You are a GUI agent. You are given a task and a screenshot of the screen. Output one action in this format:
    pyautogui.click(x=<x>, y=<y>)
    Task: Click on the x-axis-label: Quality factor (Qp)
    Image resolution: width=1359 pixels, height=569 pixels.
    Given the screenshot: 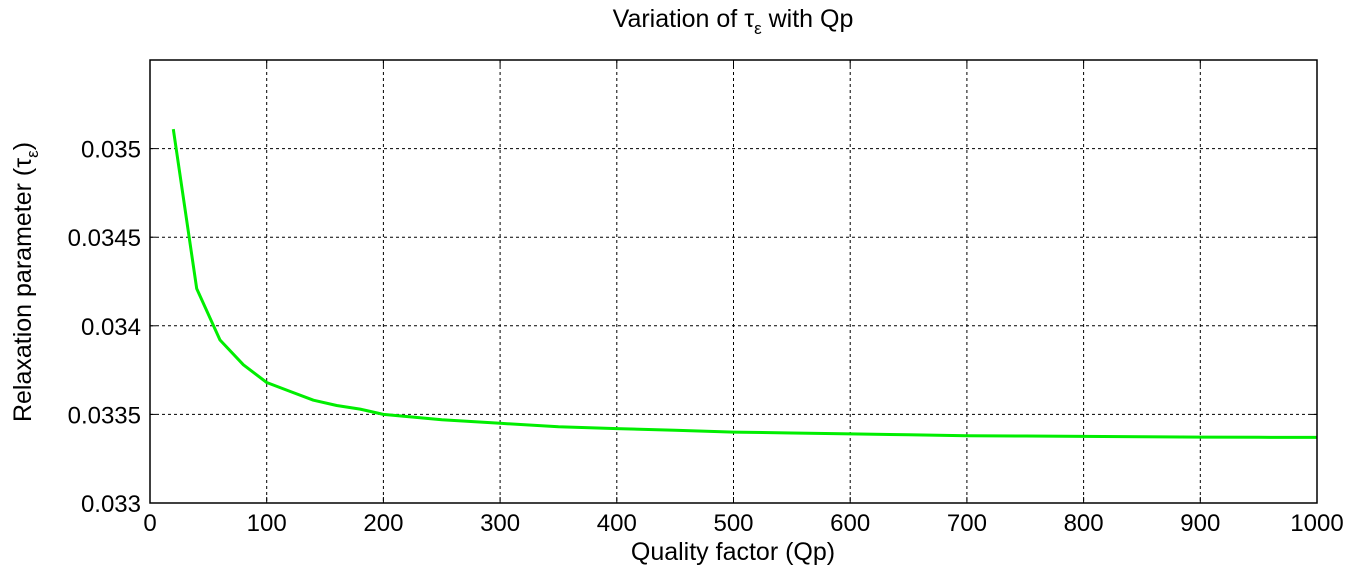 What is the action you would take?
    pyautogui.click(x=733, y=552)
    